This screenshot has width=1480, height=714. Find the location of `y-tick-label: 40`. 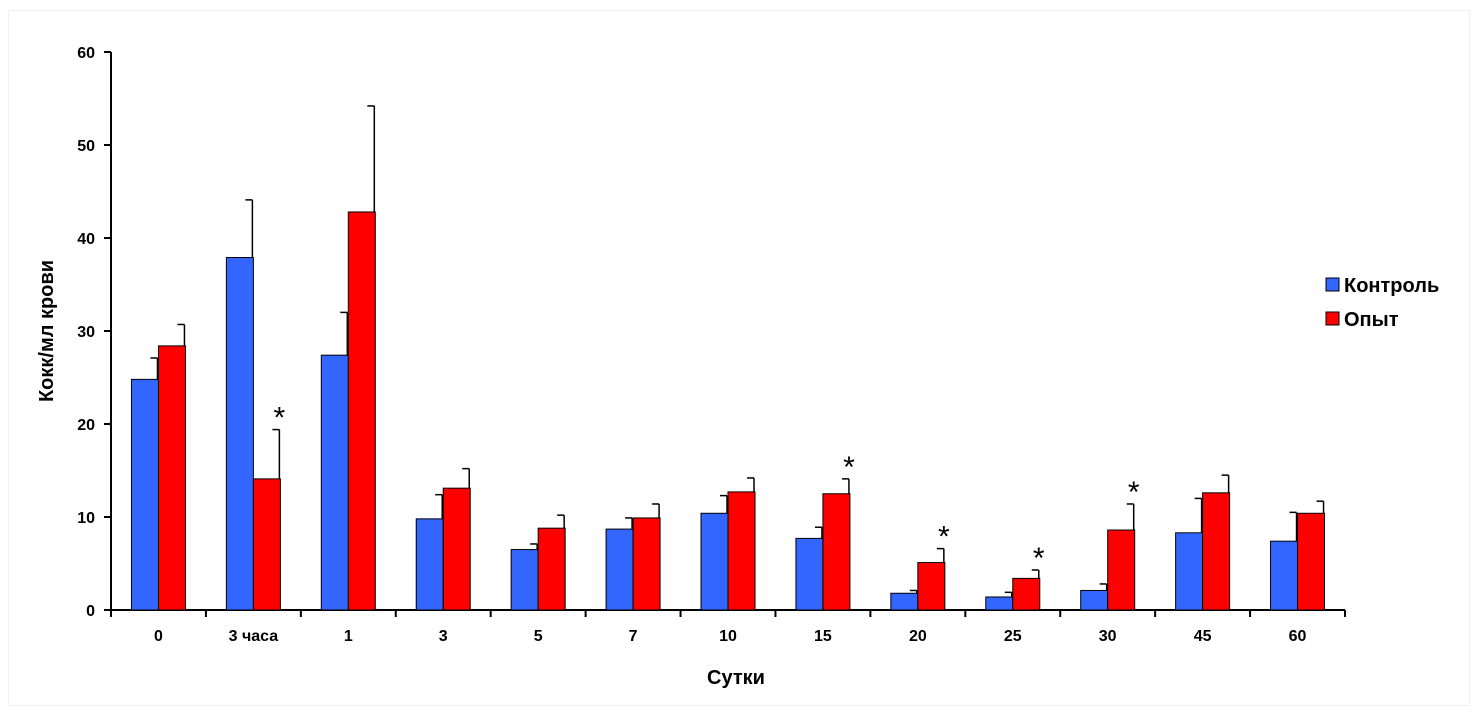

y-tick-label: 40 is located at coordinates (86, 239).